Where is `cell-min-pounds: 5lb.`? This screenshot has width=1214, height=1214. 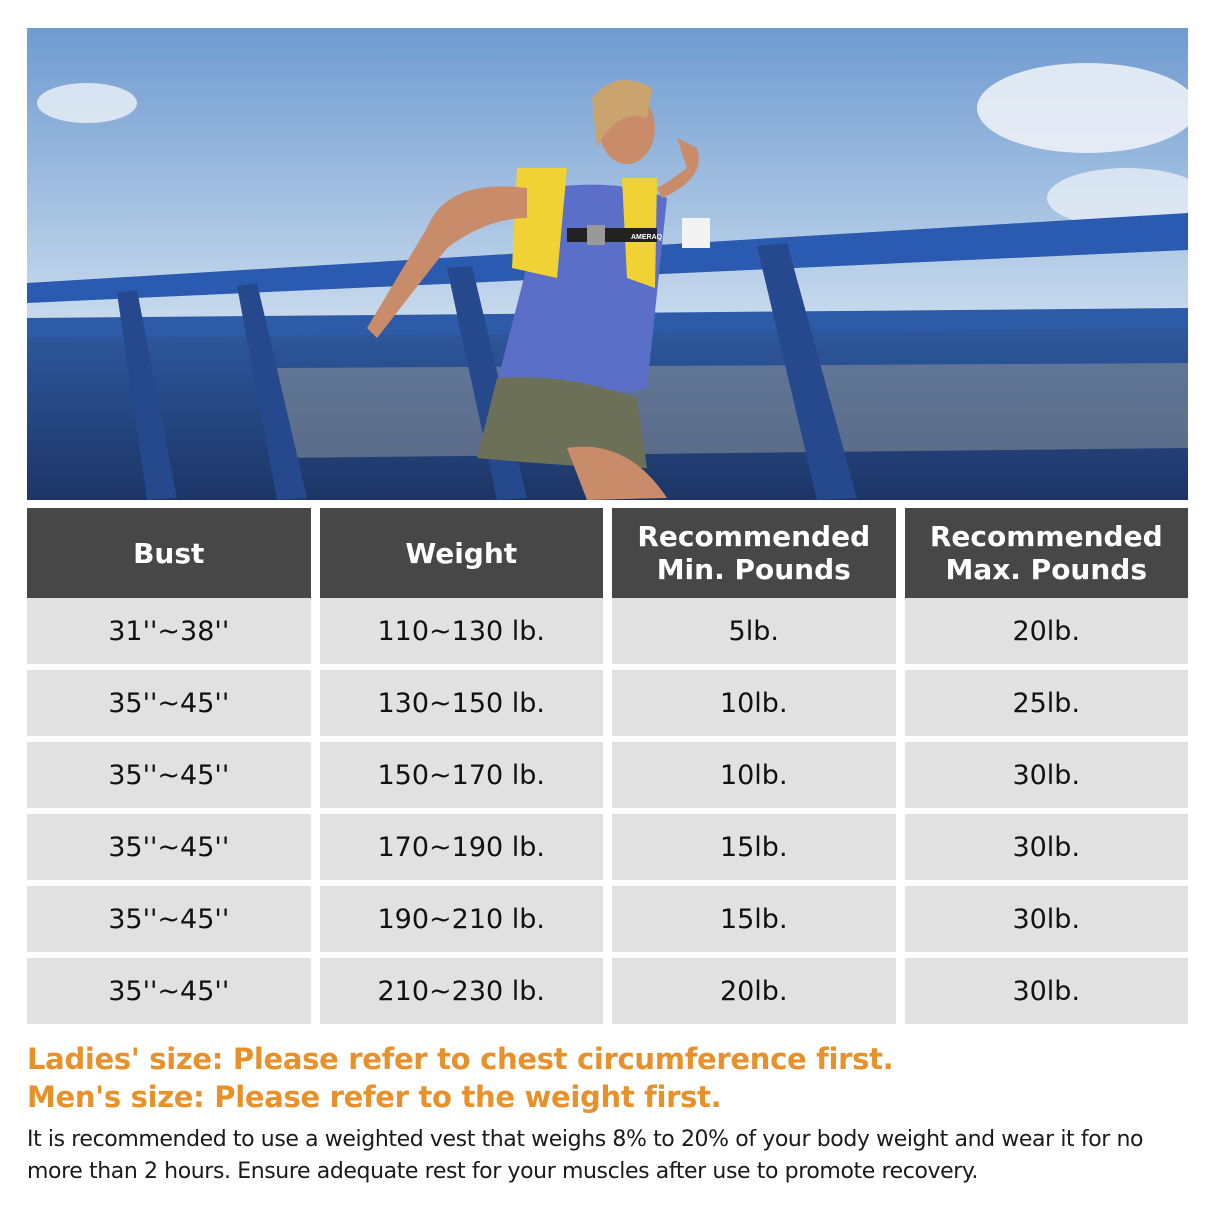
cell-min-pounds: 5lb. is located at coordinates (754, 631).